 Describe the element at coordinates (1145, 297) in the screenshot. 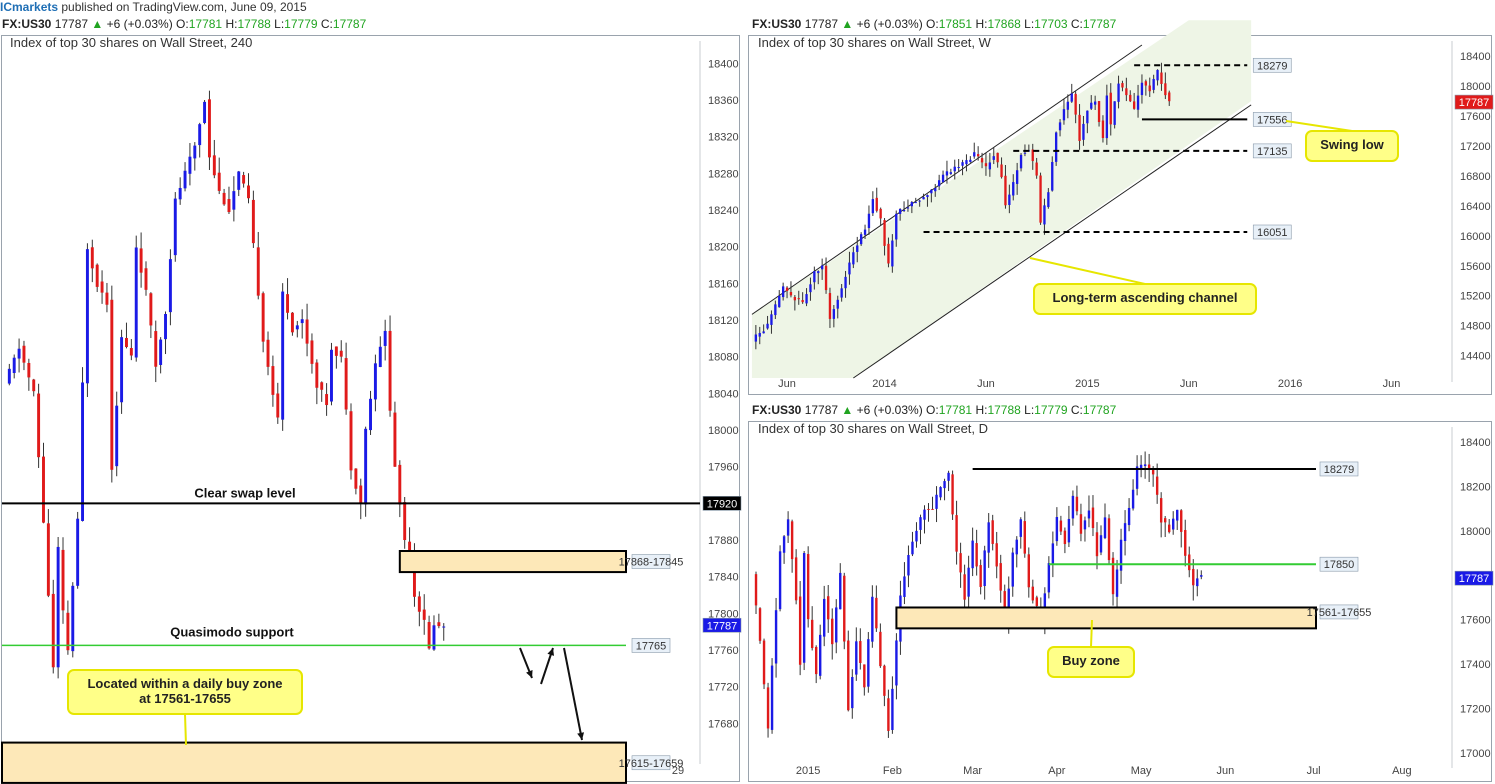

I see `callout-channel-text: Long-term ascending channel` at that location.